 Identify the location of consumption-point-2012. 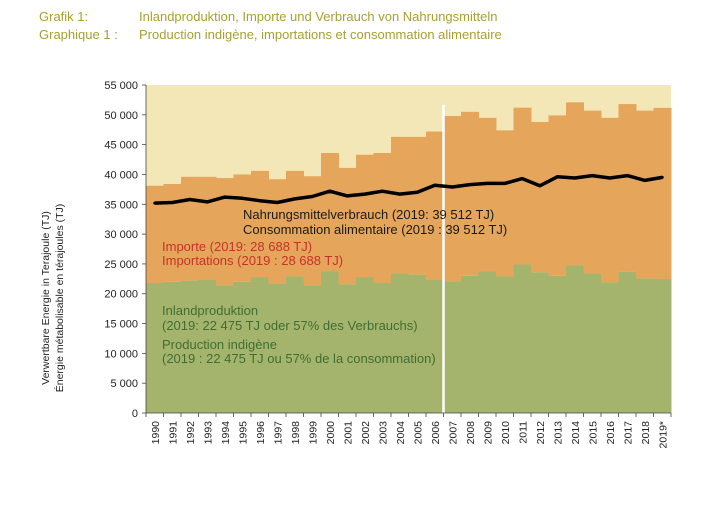
(540, 186).